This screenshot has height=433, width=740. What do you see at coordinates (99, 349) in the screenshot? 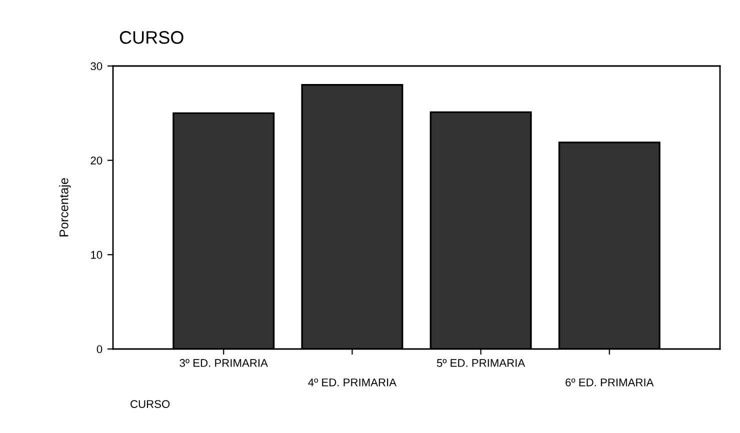
I see `y-tick-label: 0` at bounding box center [99, 349].